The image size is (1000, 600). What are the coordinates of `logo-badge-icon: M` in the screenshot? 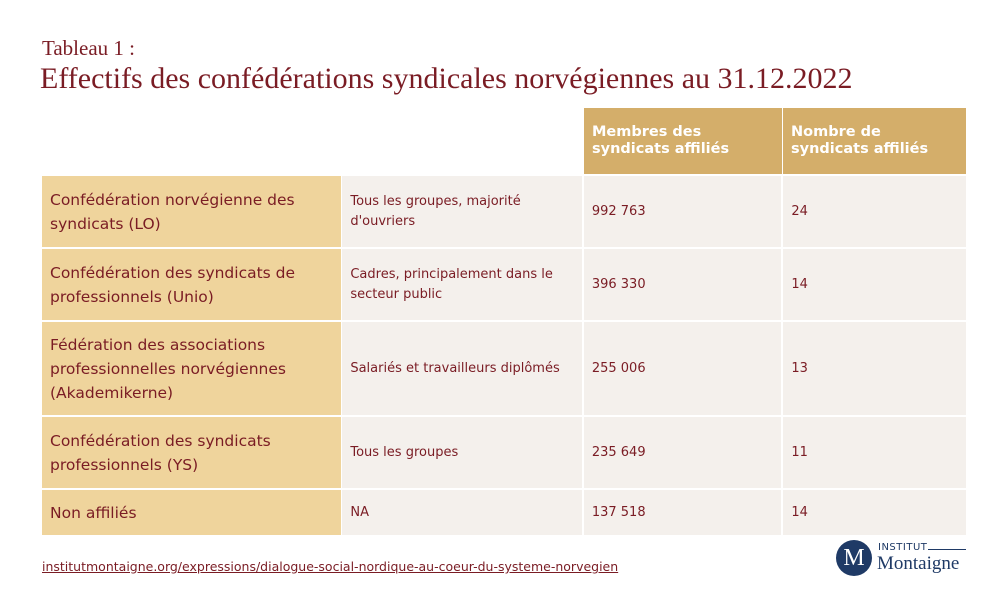 It's located at (854, 558).